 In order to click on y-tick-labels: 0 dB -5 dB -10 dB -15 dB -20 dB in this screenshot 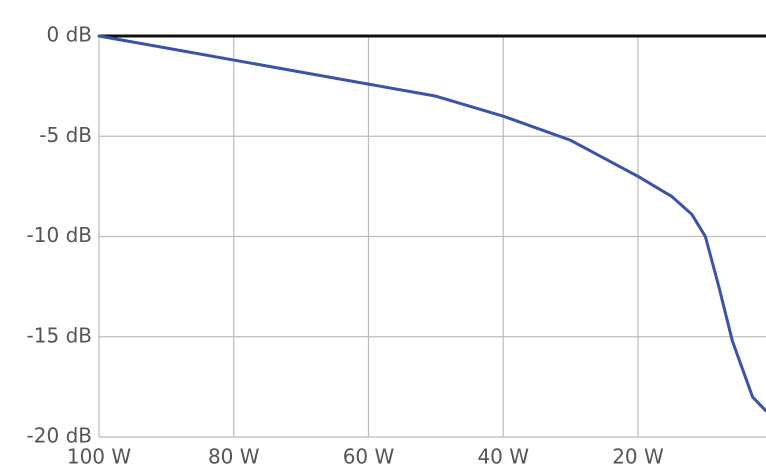, I will do `click(59, 235)`.